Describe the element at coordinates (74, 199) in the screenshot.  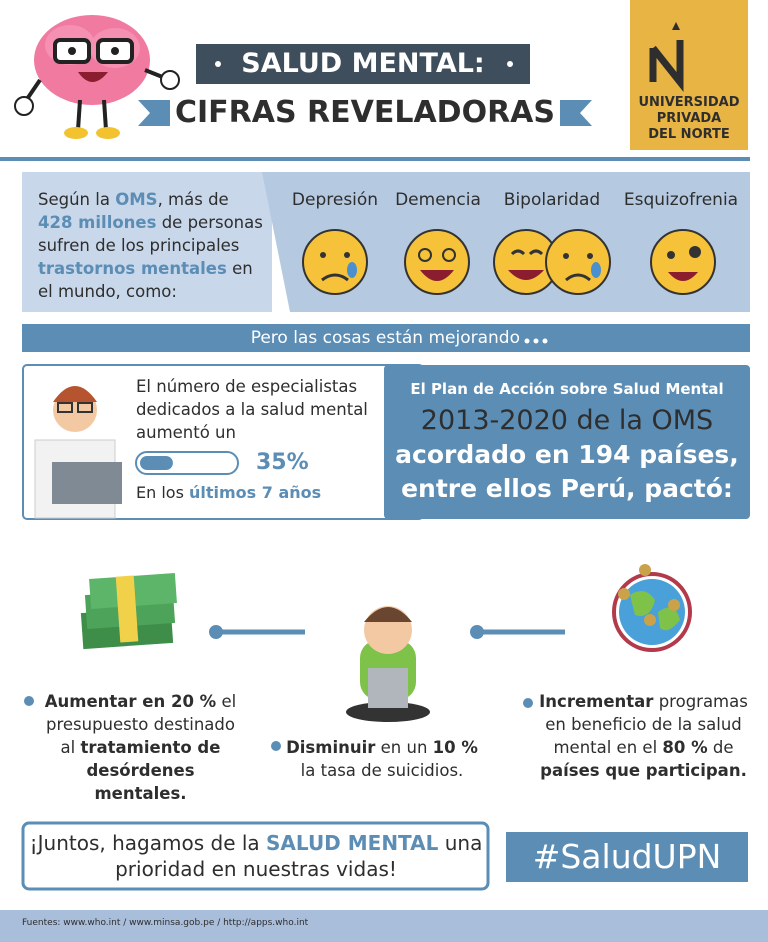
I see `text: Según la` at that location.